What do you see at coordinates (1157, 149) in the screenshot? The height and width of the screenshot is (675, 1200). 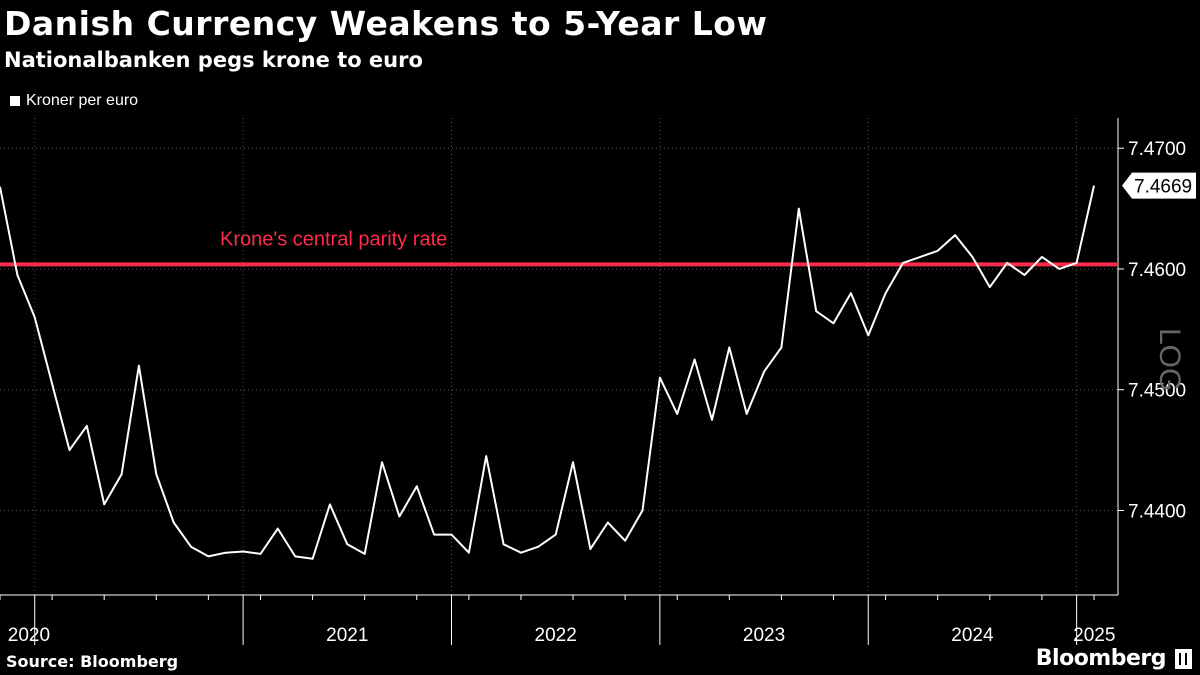 I see `y-tick-label: 7.4700` at bounding box center [1157, 149].